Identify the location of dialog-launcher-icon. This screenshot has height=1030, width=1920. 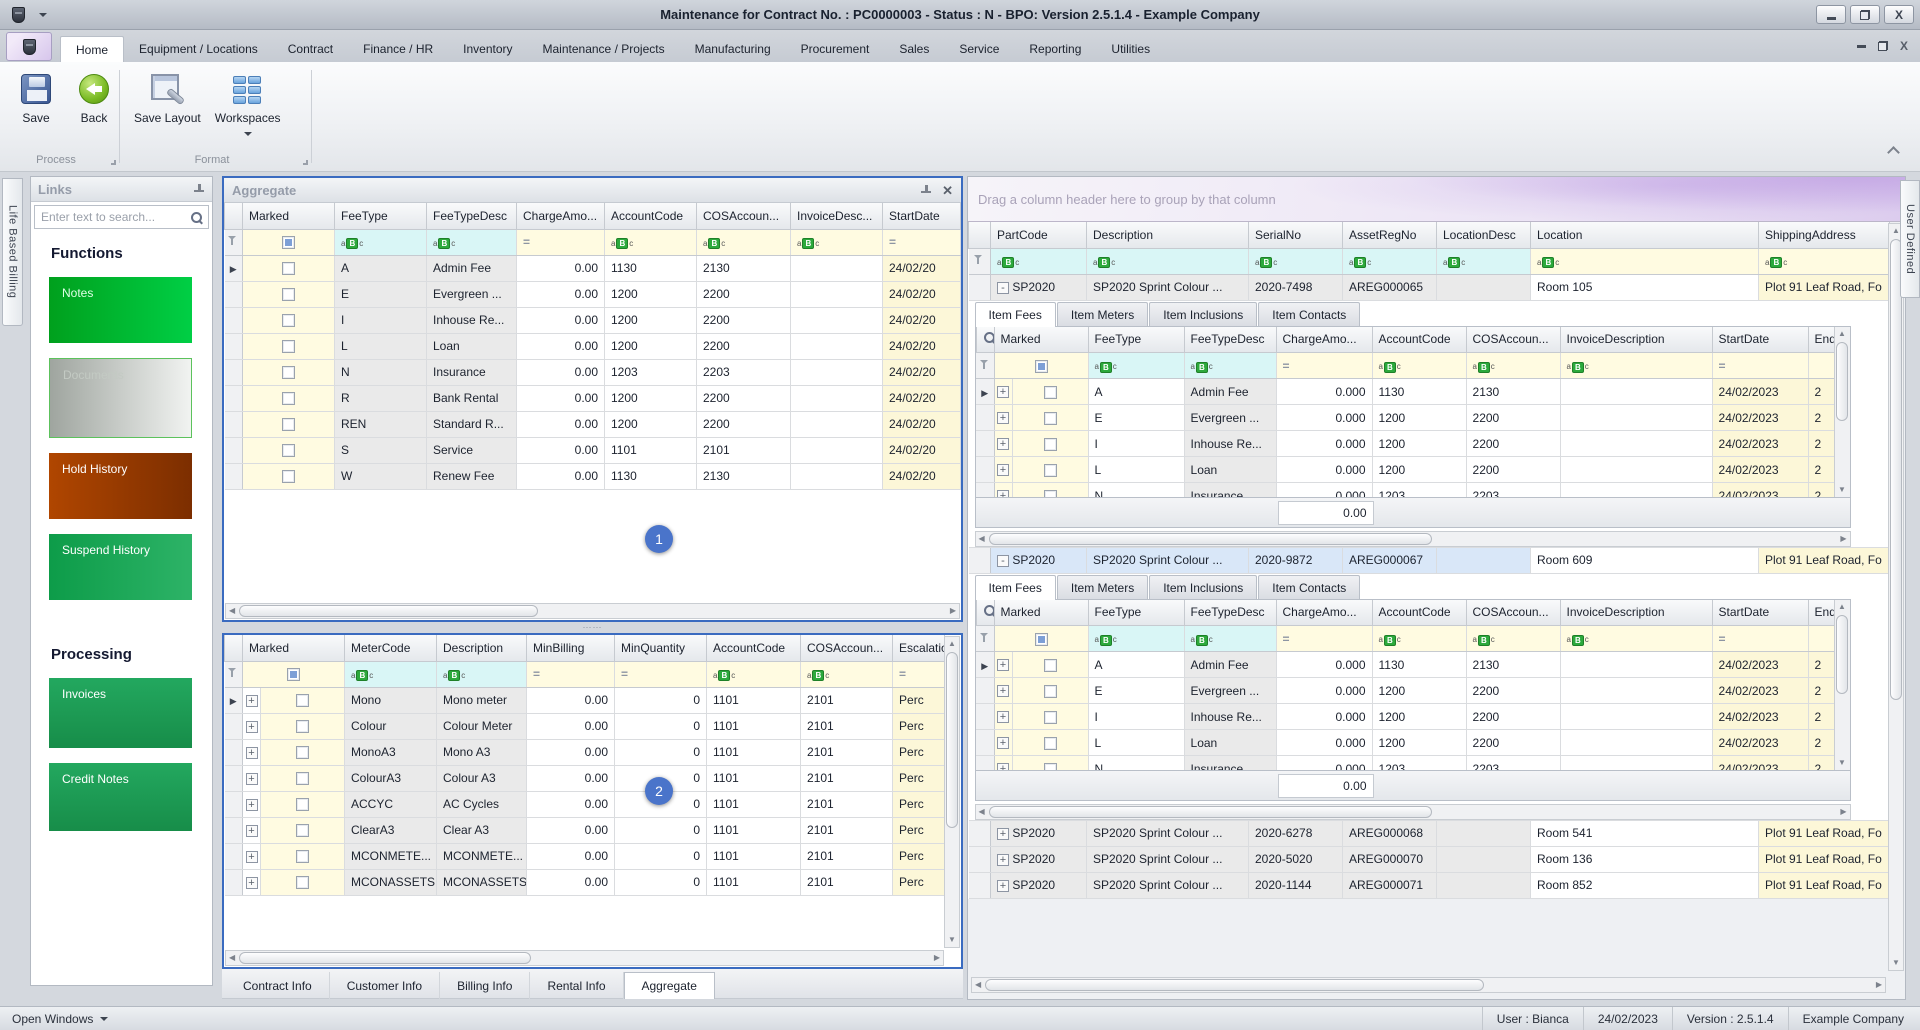
(113, 162).